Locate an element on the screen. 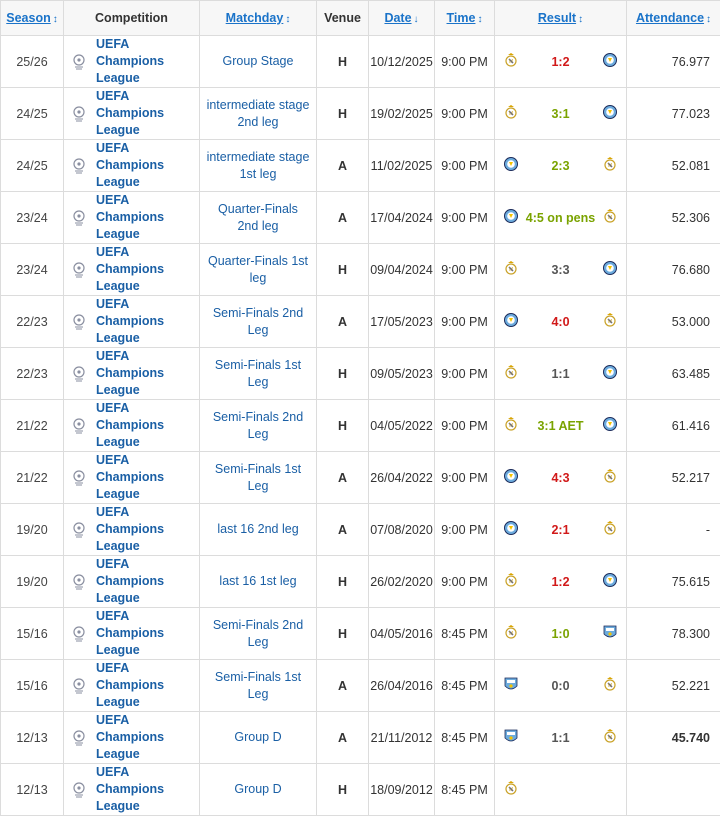 This screenshot has width=720, height=816. result-header: Result↕ is located at coordinates (561, 18).